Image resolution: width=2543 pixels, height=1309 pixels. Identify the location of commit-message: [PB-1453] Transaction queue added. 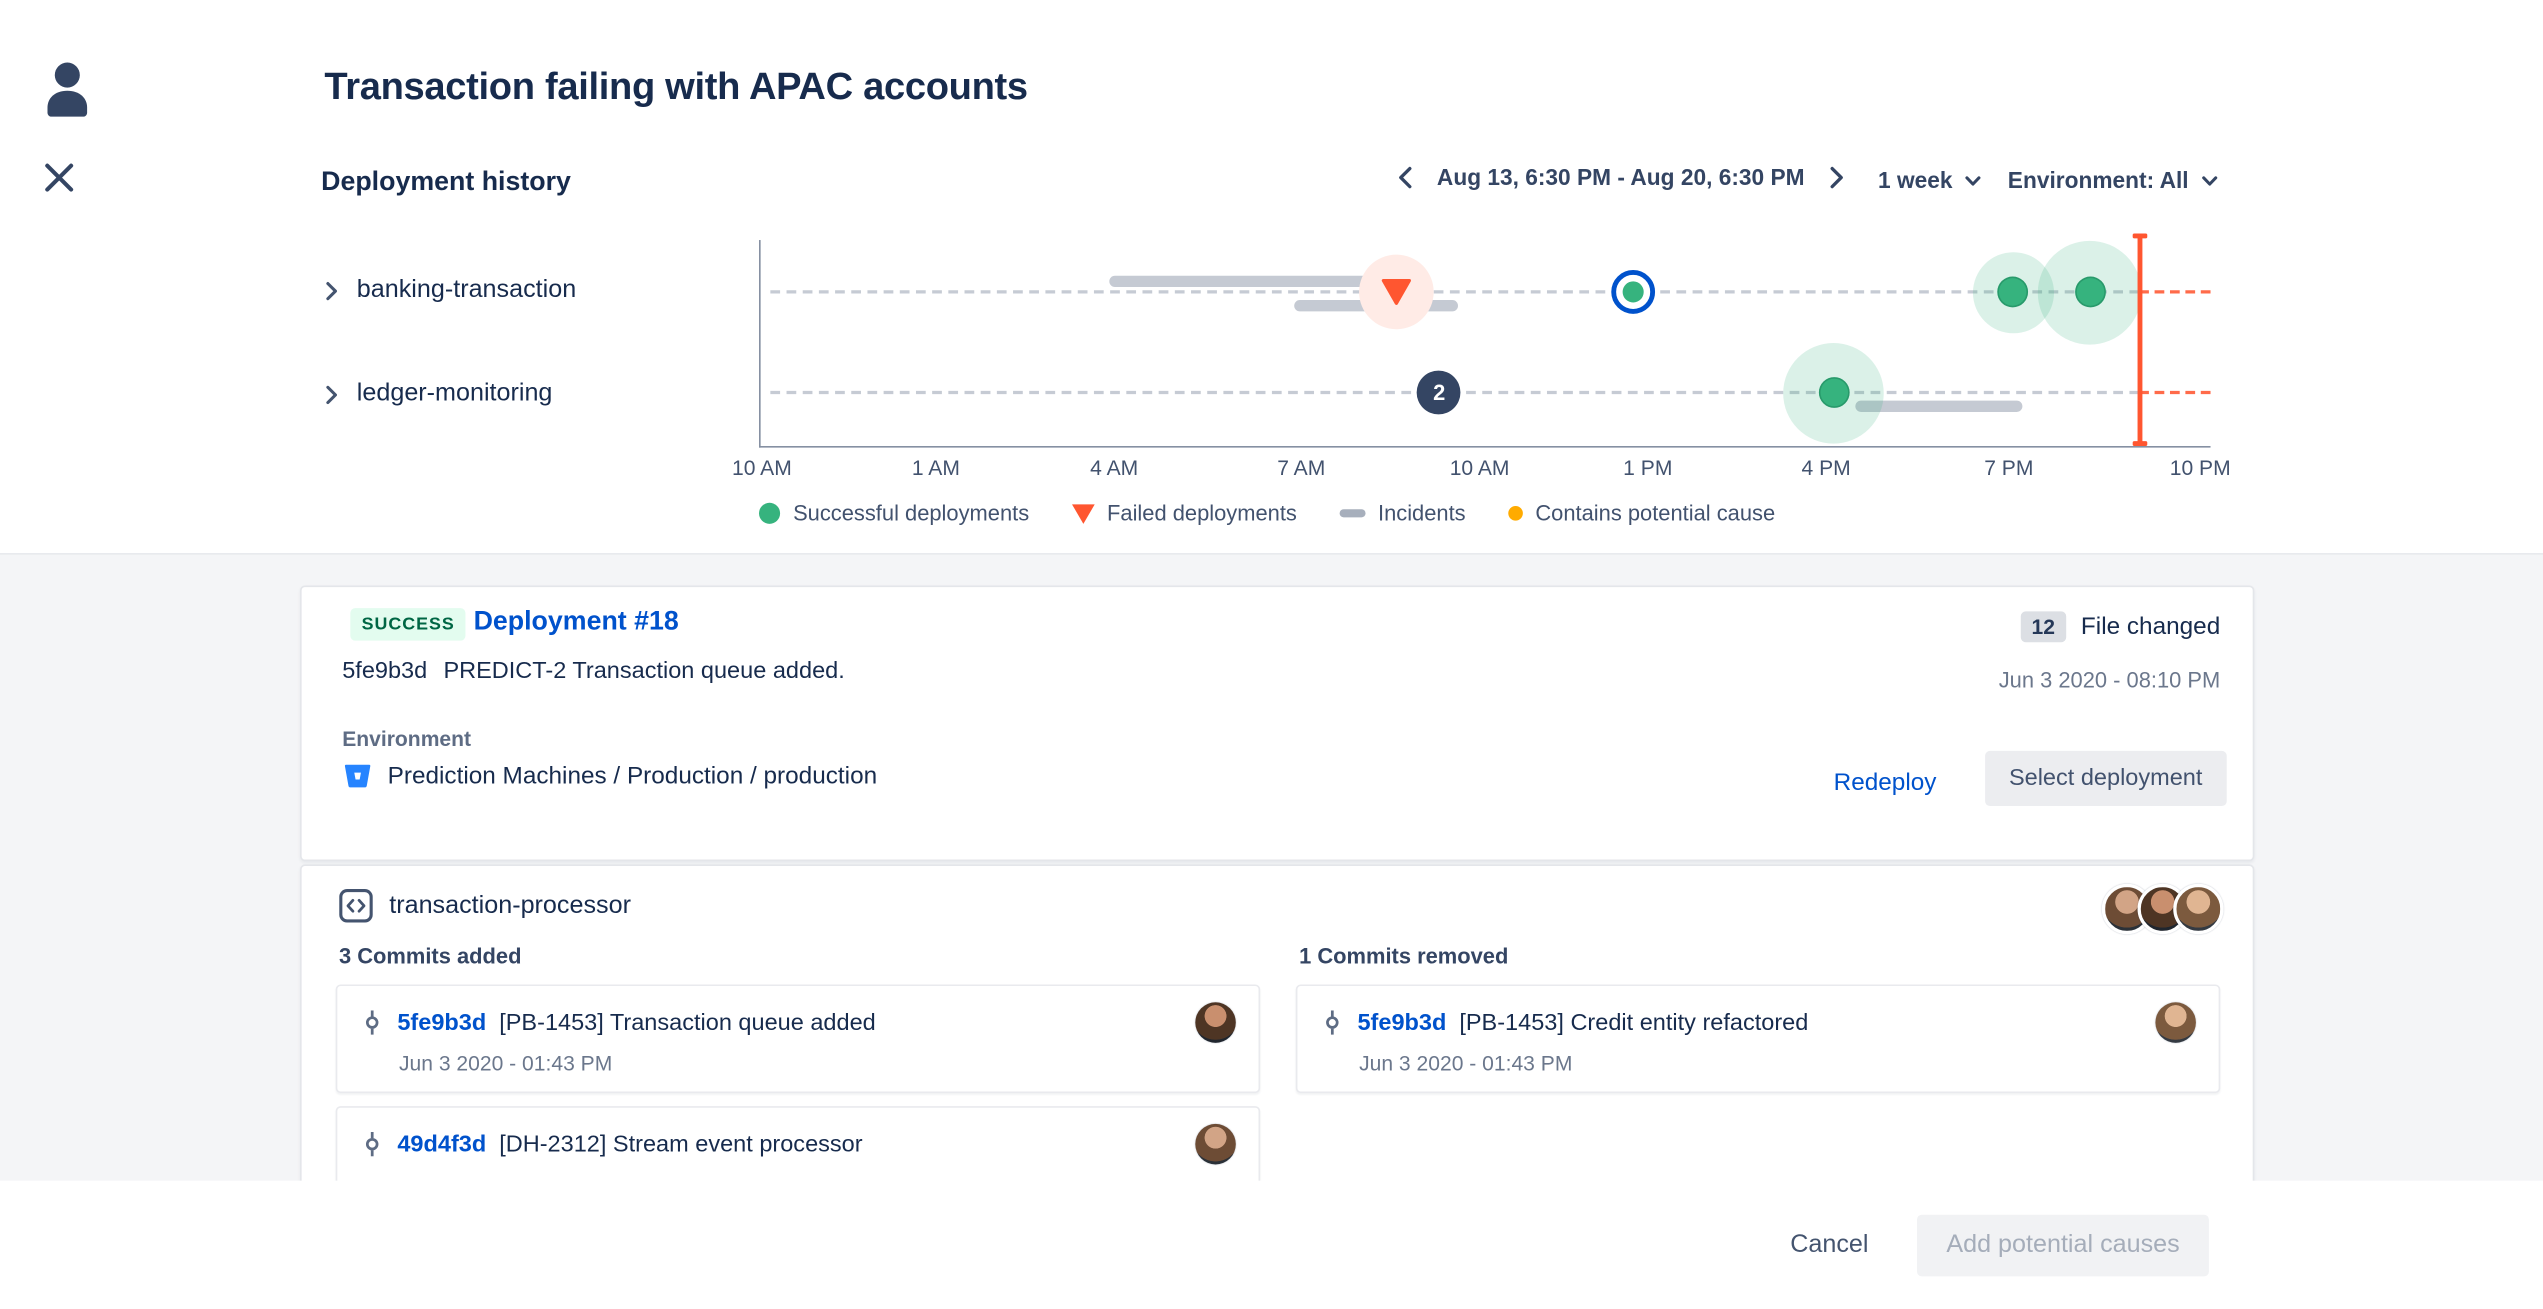
(687, 1022).